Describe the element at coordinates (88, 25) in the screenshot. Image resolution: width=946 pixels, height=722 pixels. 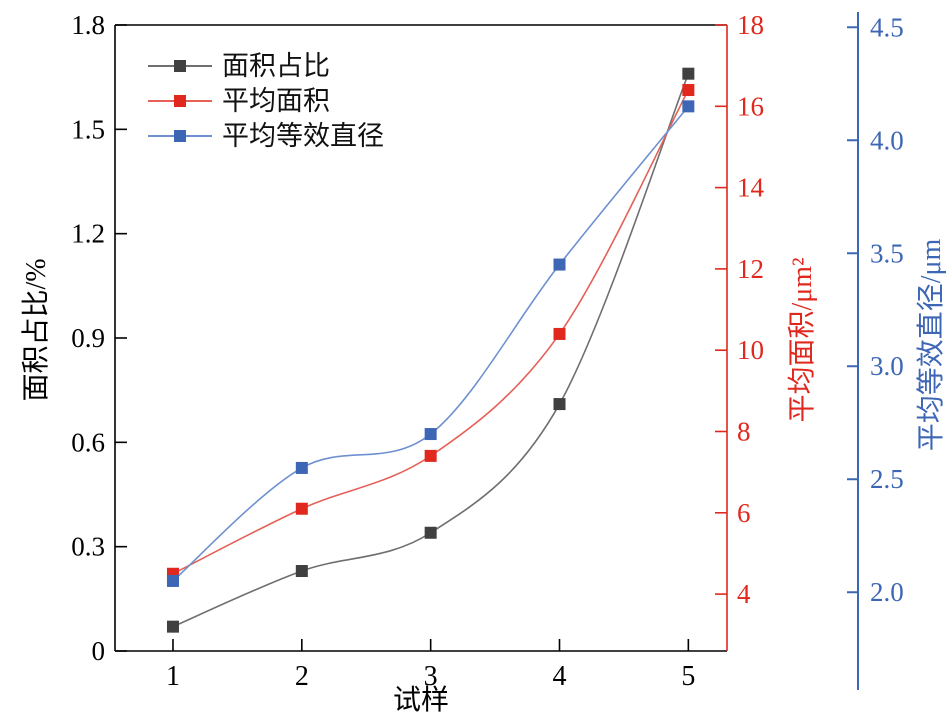
I see `left-tick-label: 1.8` at that location.